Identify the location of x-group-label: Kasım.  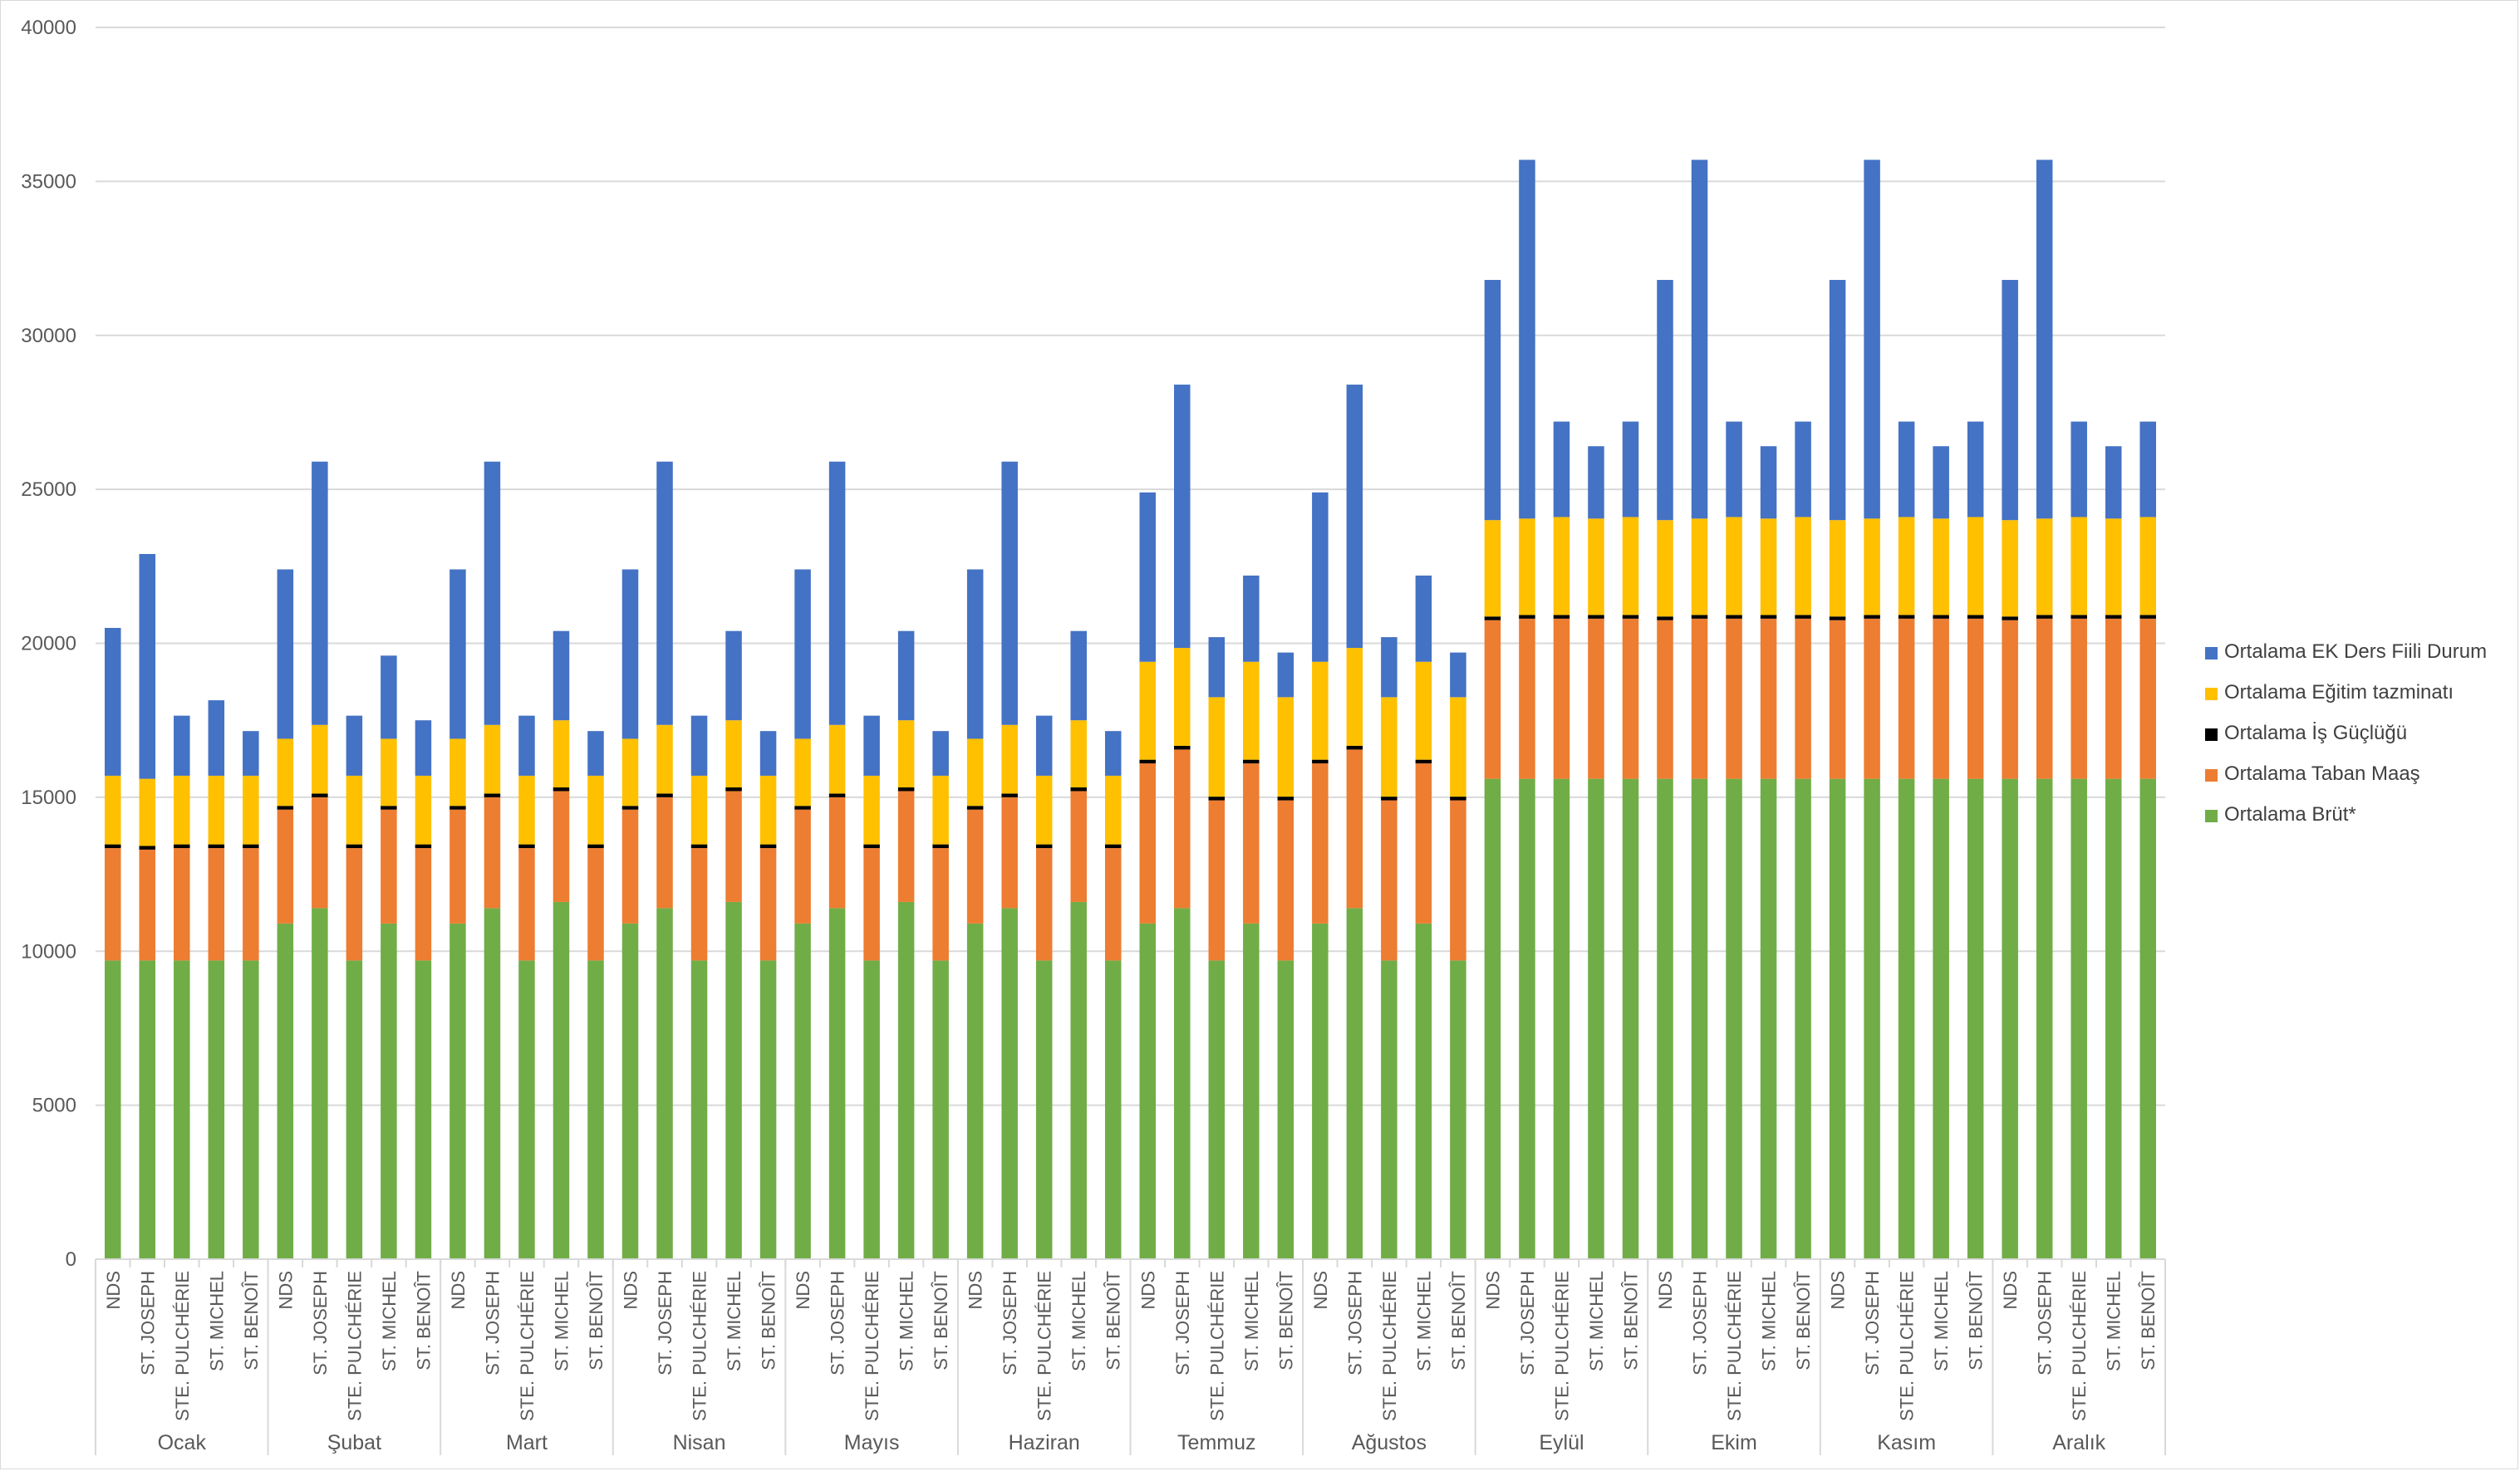
(1906, 1442).